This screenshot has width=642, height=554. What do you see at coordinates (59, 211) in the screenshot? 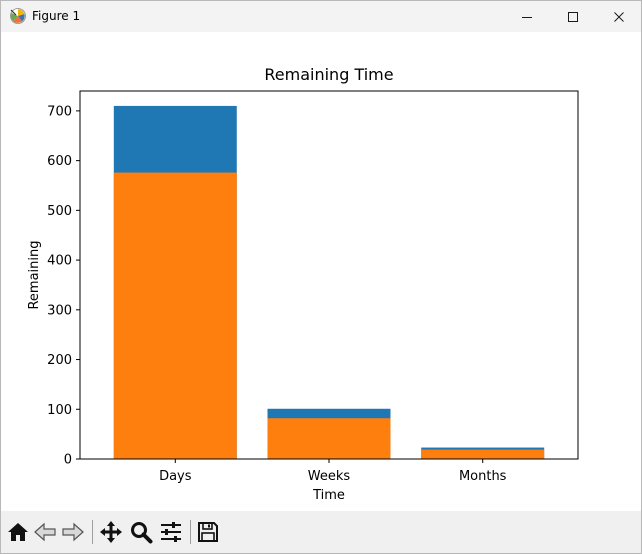
I see `y-tick-label: 500` at bounding box center [59, 211].